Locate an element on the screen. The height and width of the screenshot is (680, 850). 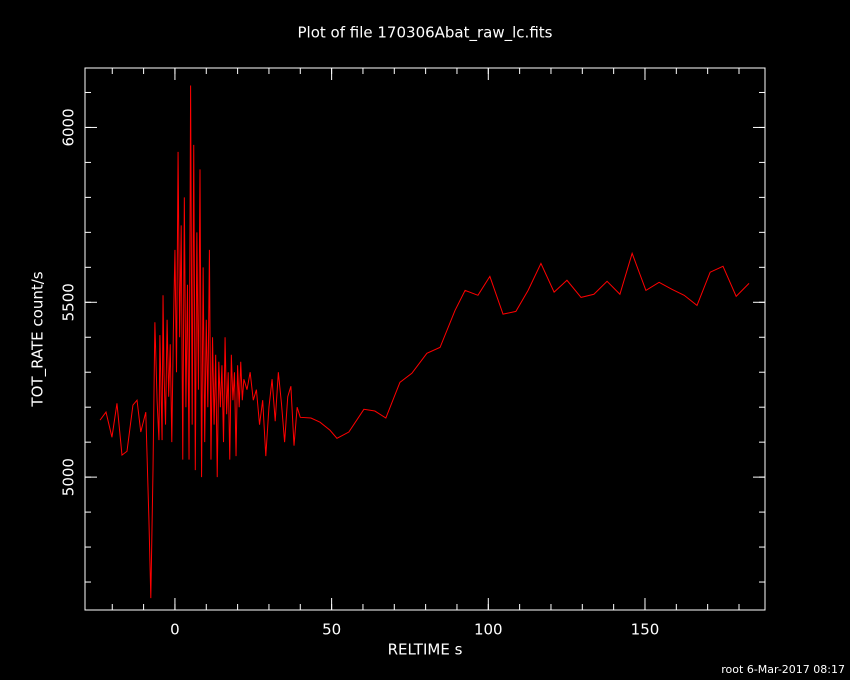
x-tick-label: 0 is located at coordinates (175, 630).